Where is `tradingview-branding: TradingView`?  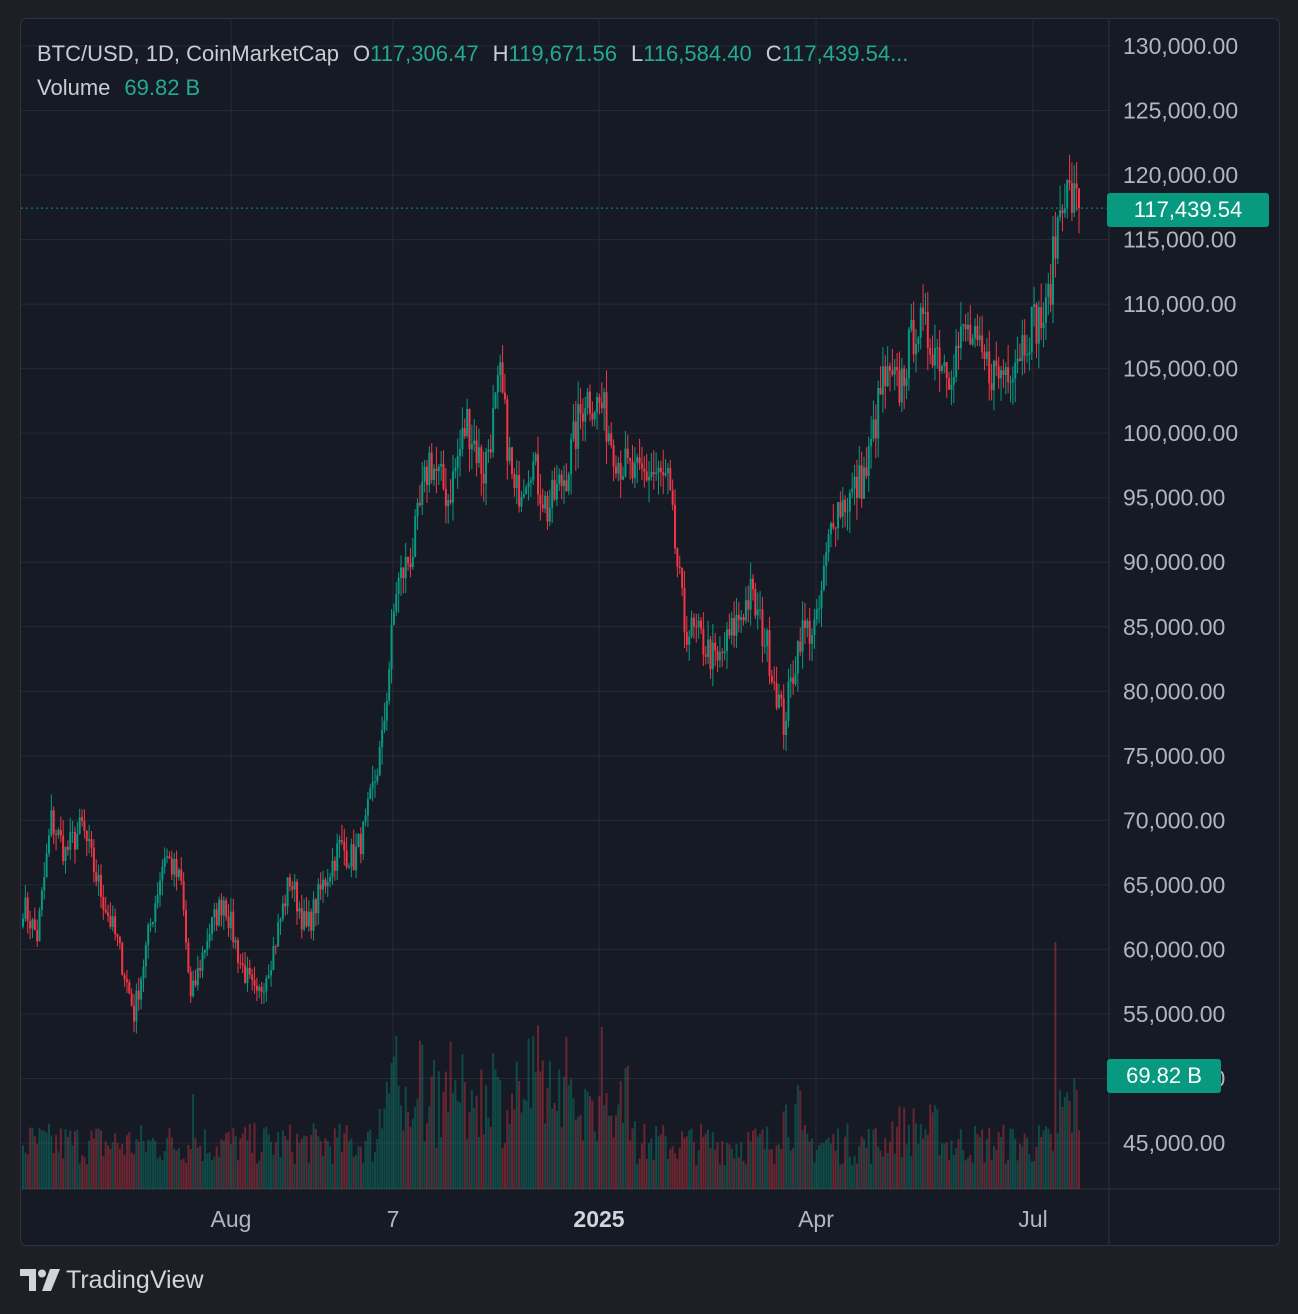
tradingview-branding: TradingView is located at coordinates (112, 1280).